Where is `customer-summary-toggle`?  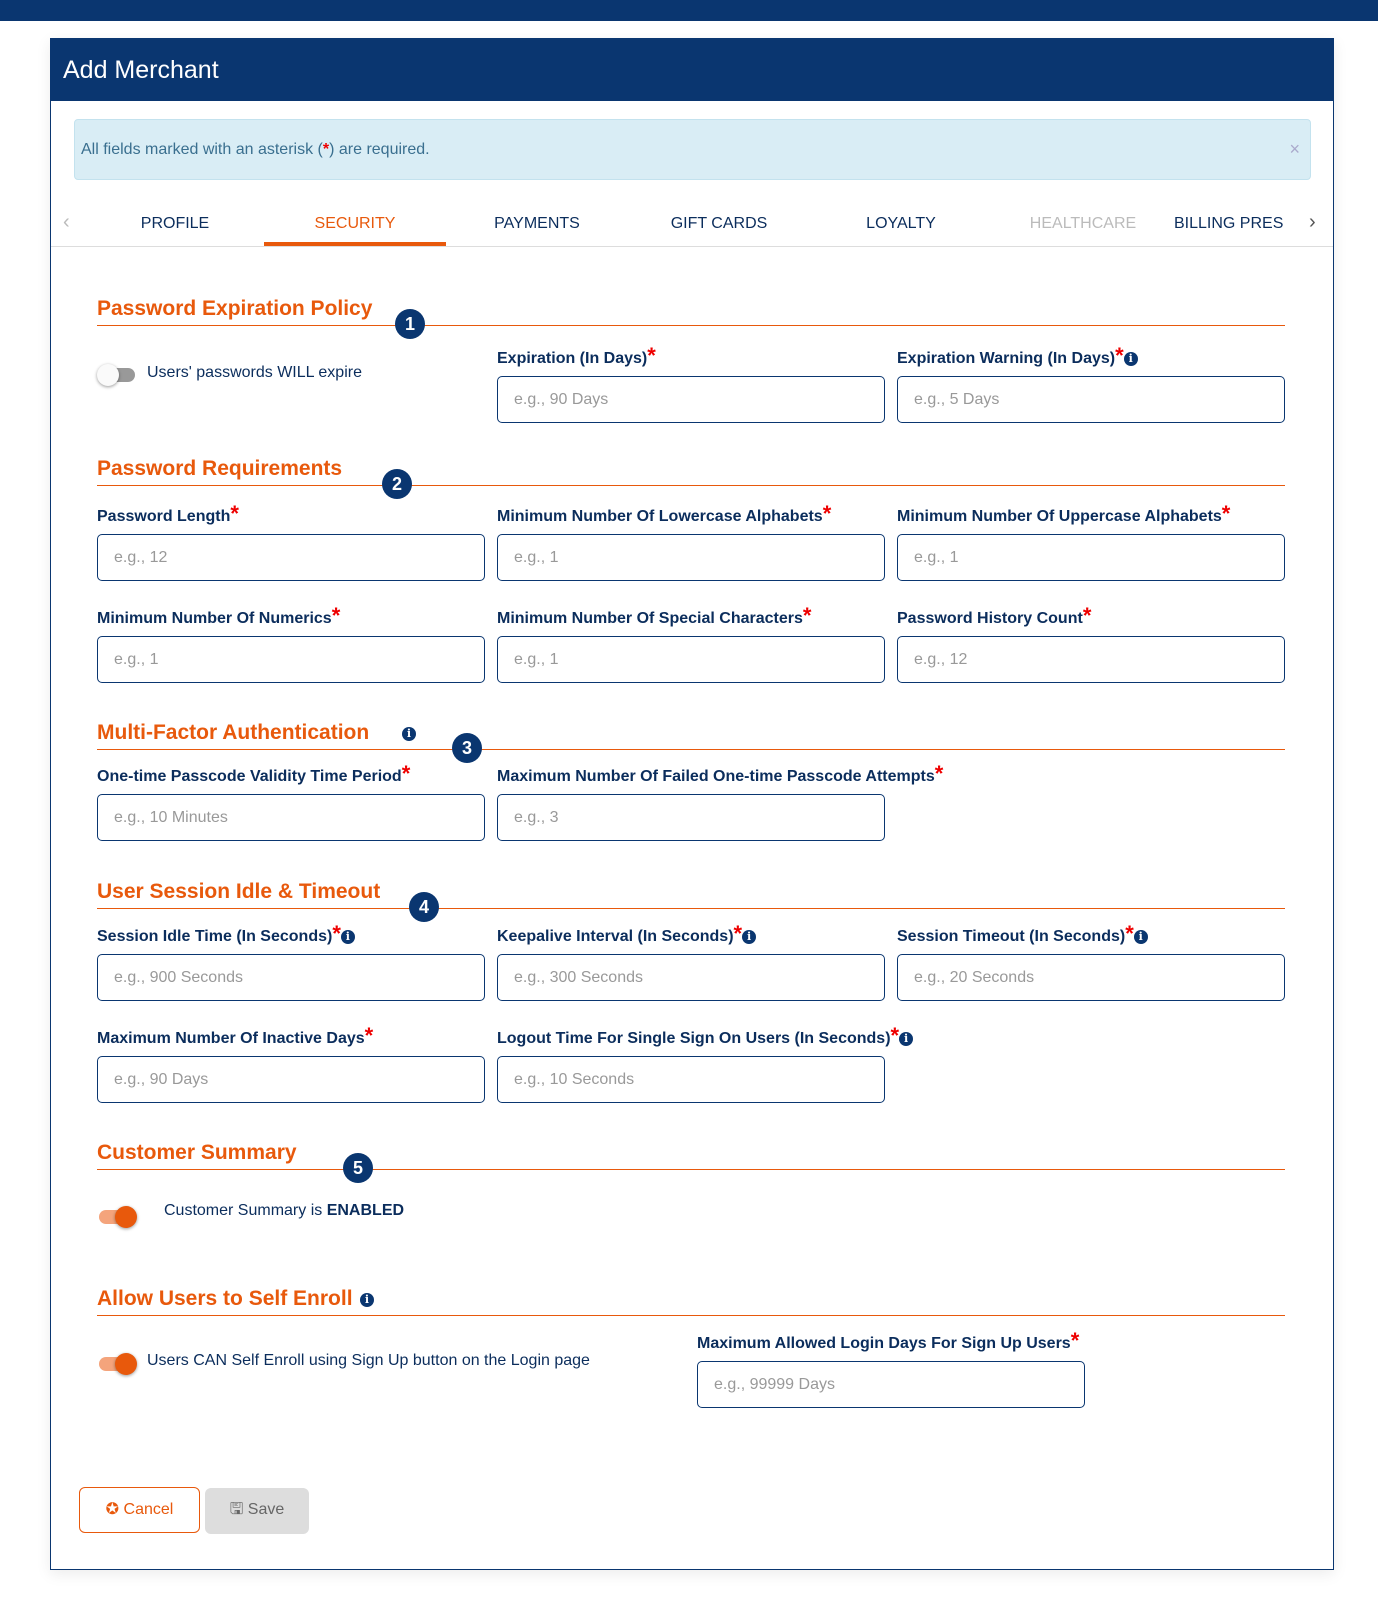
customer-summary-toggle is located at coordinates (117, 1216).